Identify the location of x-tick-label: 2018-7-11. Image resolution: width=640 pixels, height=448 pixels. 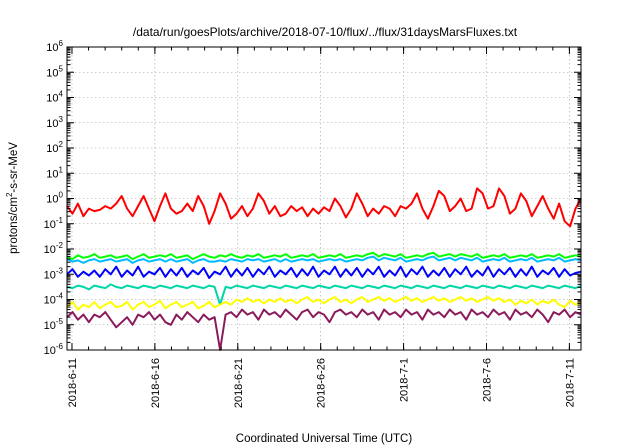
(570, 382).